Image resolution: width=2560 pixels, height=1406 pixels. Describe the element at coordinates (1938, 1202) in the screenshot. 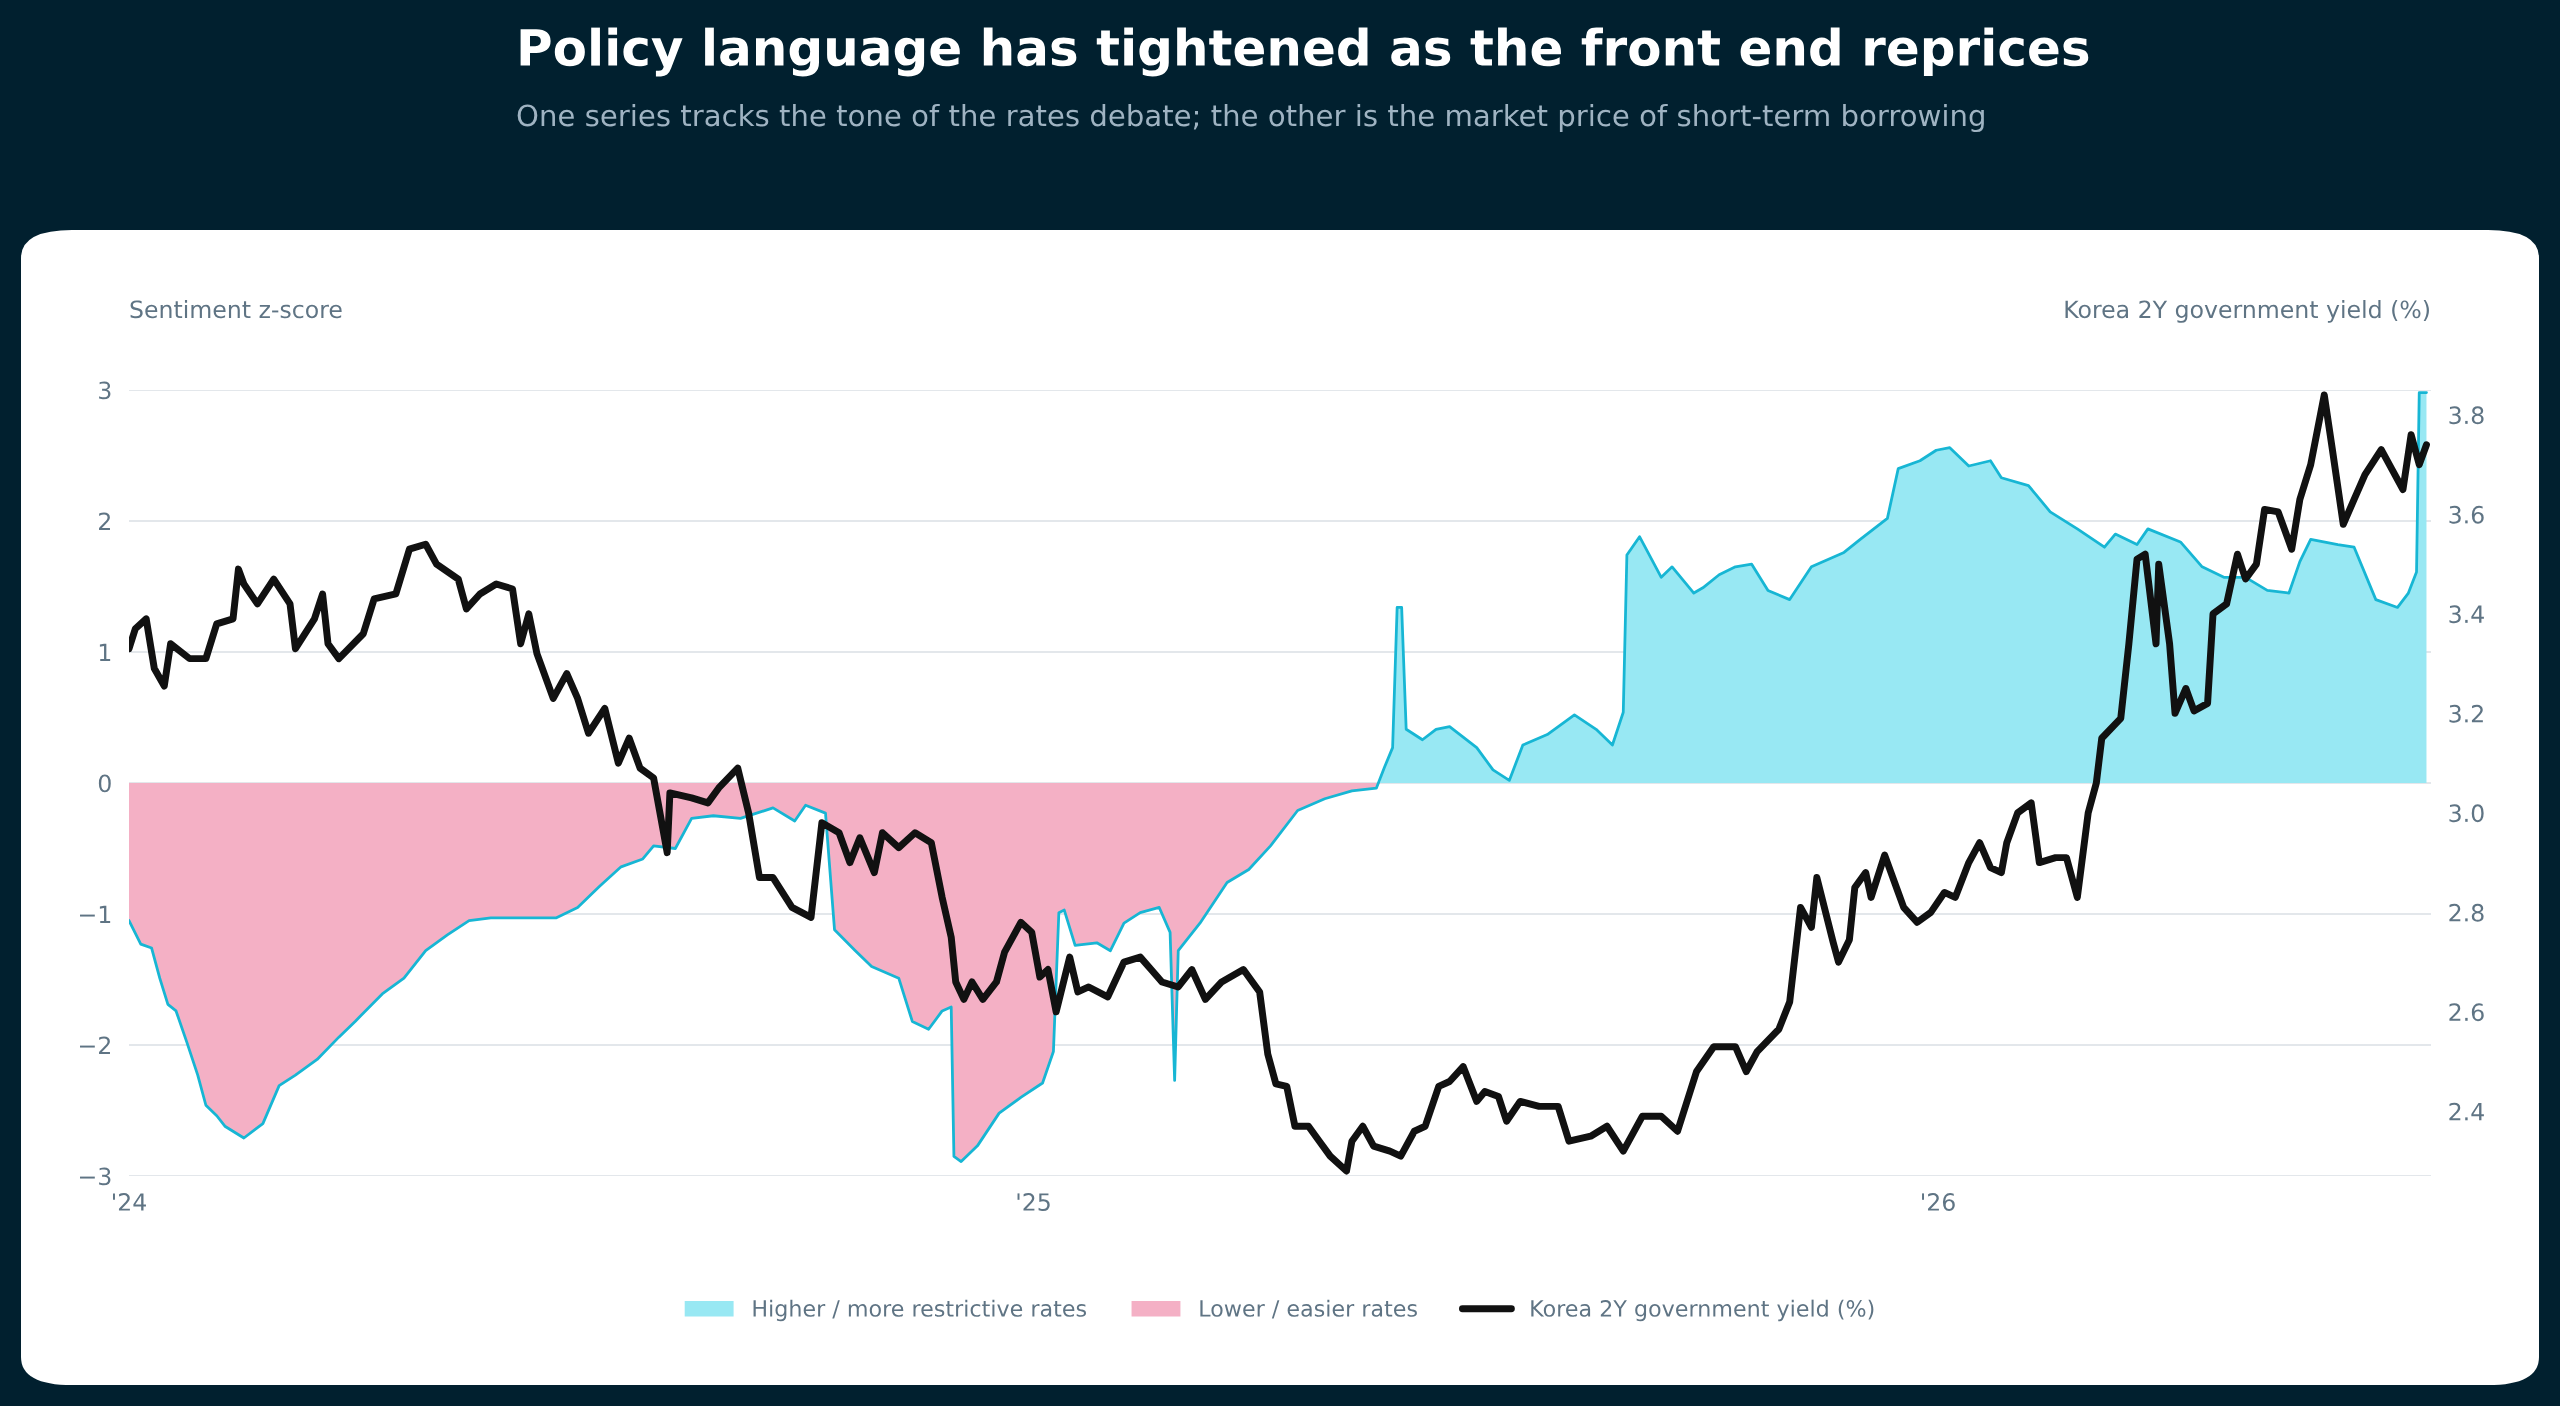

I see `x-tick-label: '26` at that location.